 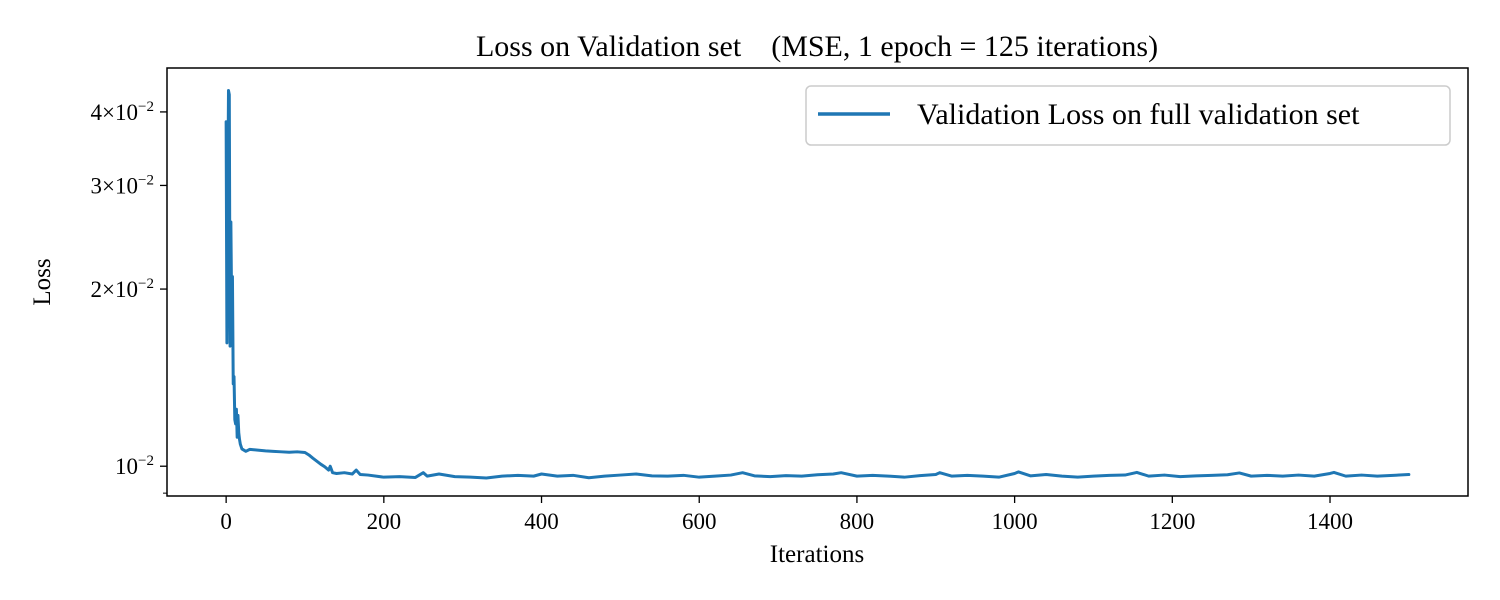 I want to click on legend-label: Validation Loss on full validation set, so click(x=1138, y=114).